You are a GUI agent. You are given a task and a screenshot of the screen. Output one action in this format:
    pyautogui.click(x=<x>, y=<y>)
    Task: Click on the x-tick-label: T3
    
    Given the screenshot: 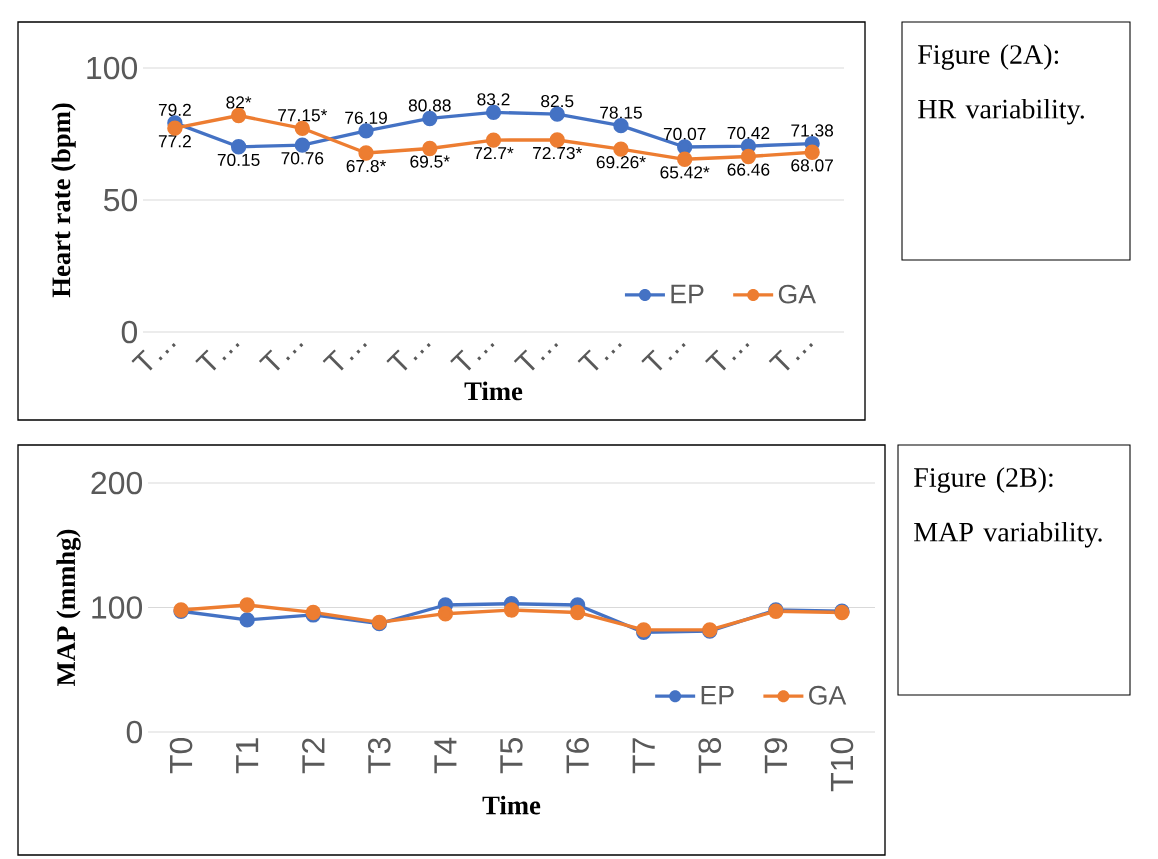 What is the action you would take?
    pyautogui.click(x=379, y=756)
    